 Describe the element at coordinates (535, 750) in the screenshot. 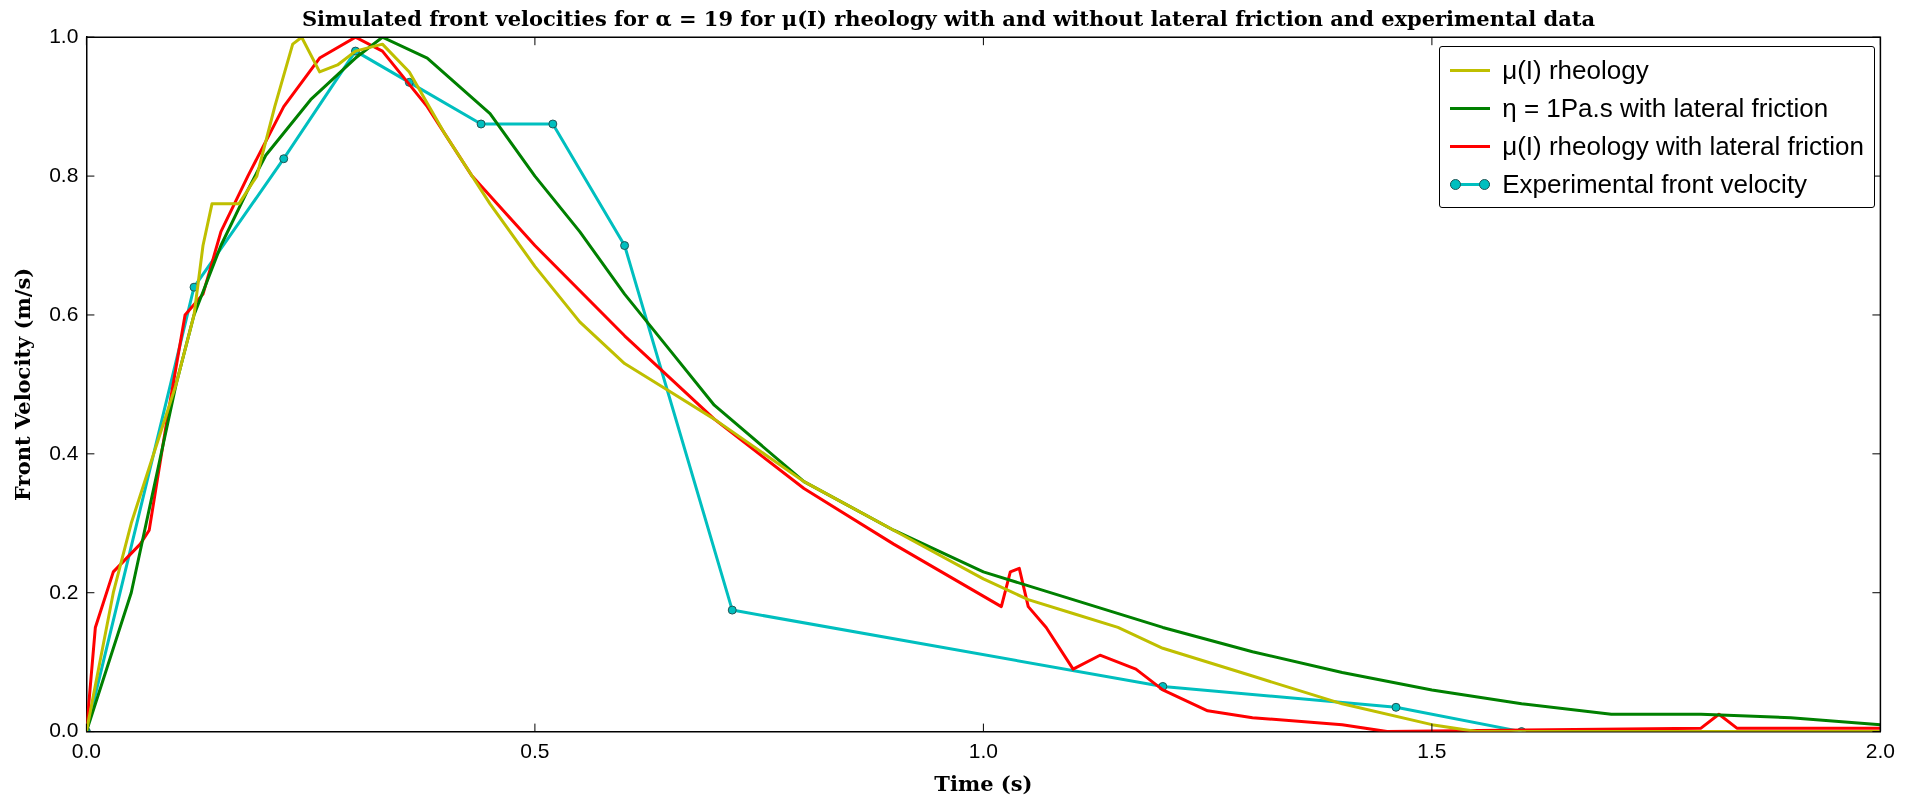

I see `x-tick-label: 0.5` at that location.